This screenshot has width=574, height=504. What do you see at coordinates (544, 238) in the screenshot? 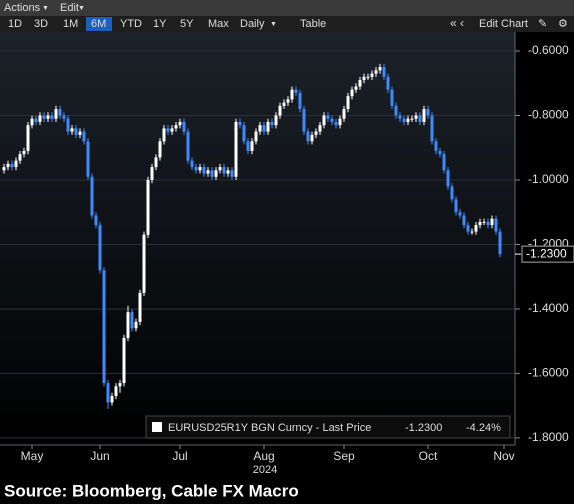
I see `axis-area` at bounding box center [544, 238].